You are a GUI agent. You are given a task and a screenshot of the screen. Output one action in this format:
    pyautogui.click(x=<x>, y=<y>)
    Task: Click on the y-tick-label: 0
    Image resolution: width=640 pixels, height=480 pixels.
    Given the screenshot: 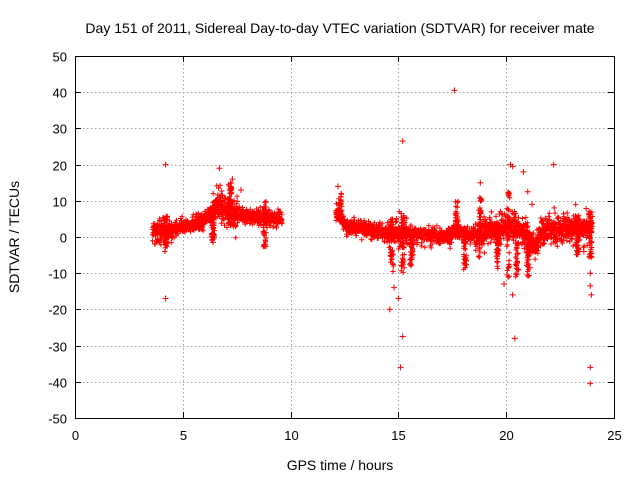 What is the action you would take?
    pyautogui.click(x=63, y=238)
    